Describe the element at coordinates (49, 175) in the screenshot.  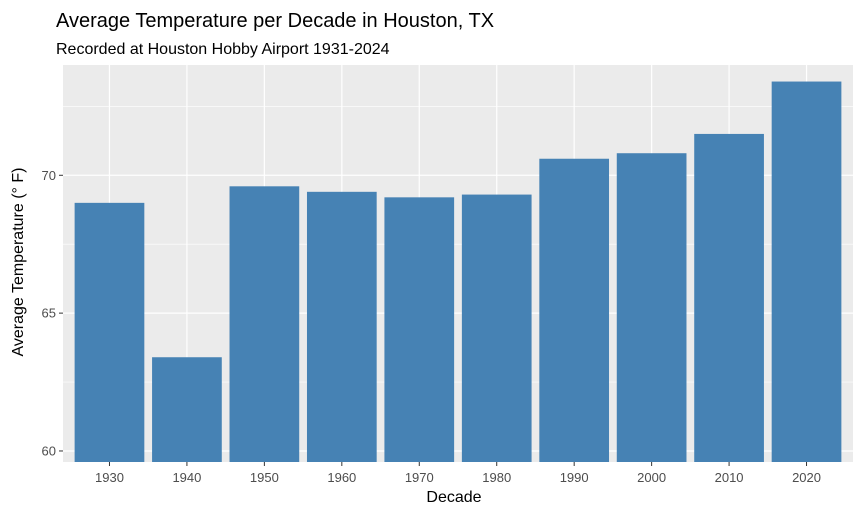
I see `y-tick-label: 70` at that location.